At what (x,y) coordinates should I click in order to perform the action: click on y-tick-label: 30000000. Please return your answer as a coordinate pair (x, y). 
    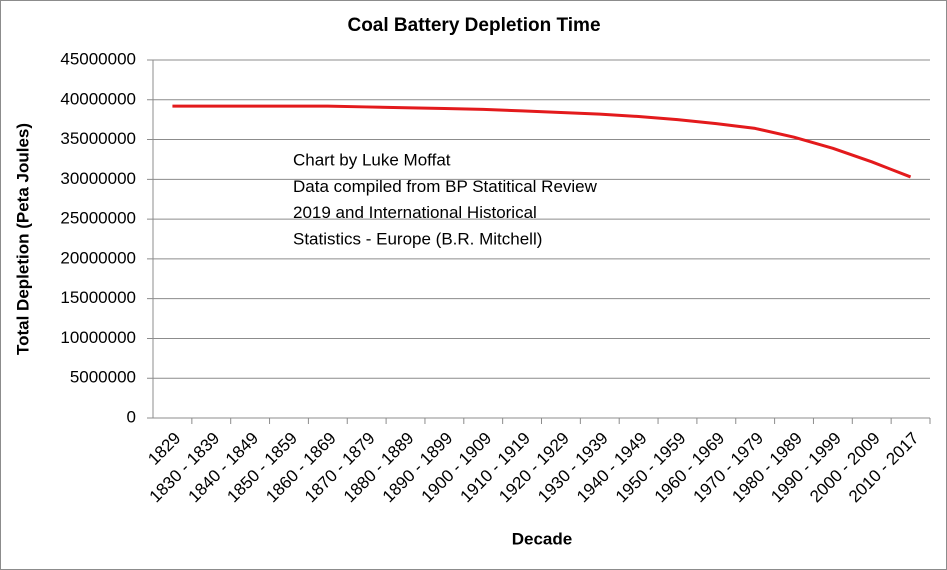
    Looking at the image, I should click on (98, 178).